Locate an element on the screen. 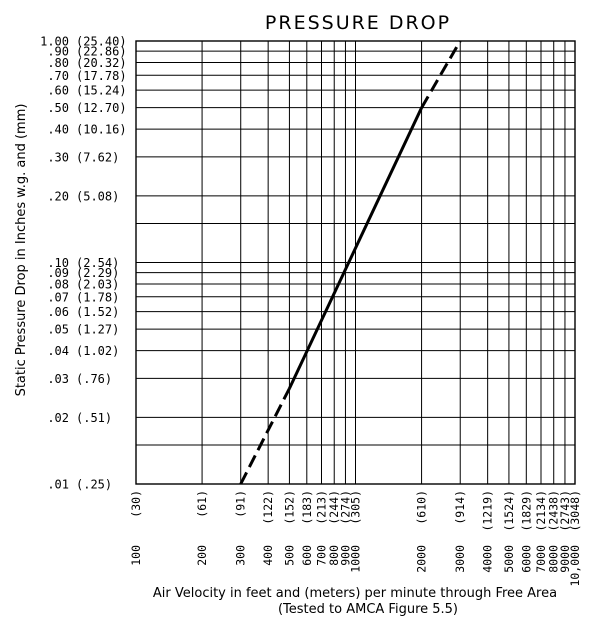 This screenshot has height=620, width=591. x-tick-label-fpm: 9000 is located at coordinates (565, 559).